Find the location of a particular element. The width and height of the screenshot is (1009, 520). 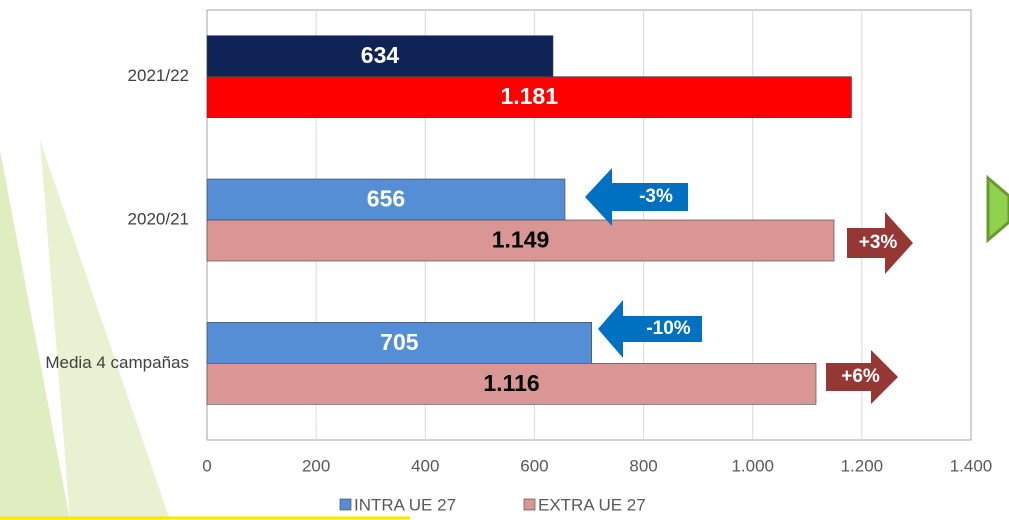

data-label: 634 is located at coordinates (380, 55).